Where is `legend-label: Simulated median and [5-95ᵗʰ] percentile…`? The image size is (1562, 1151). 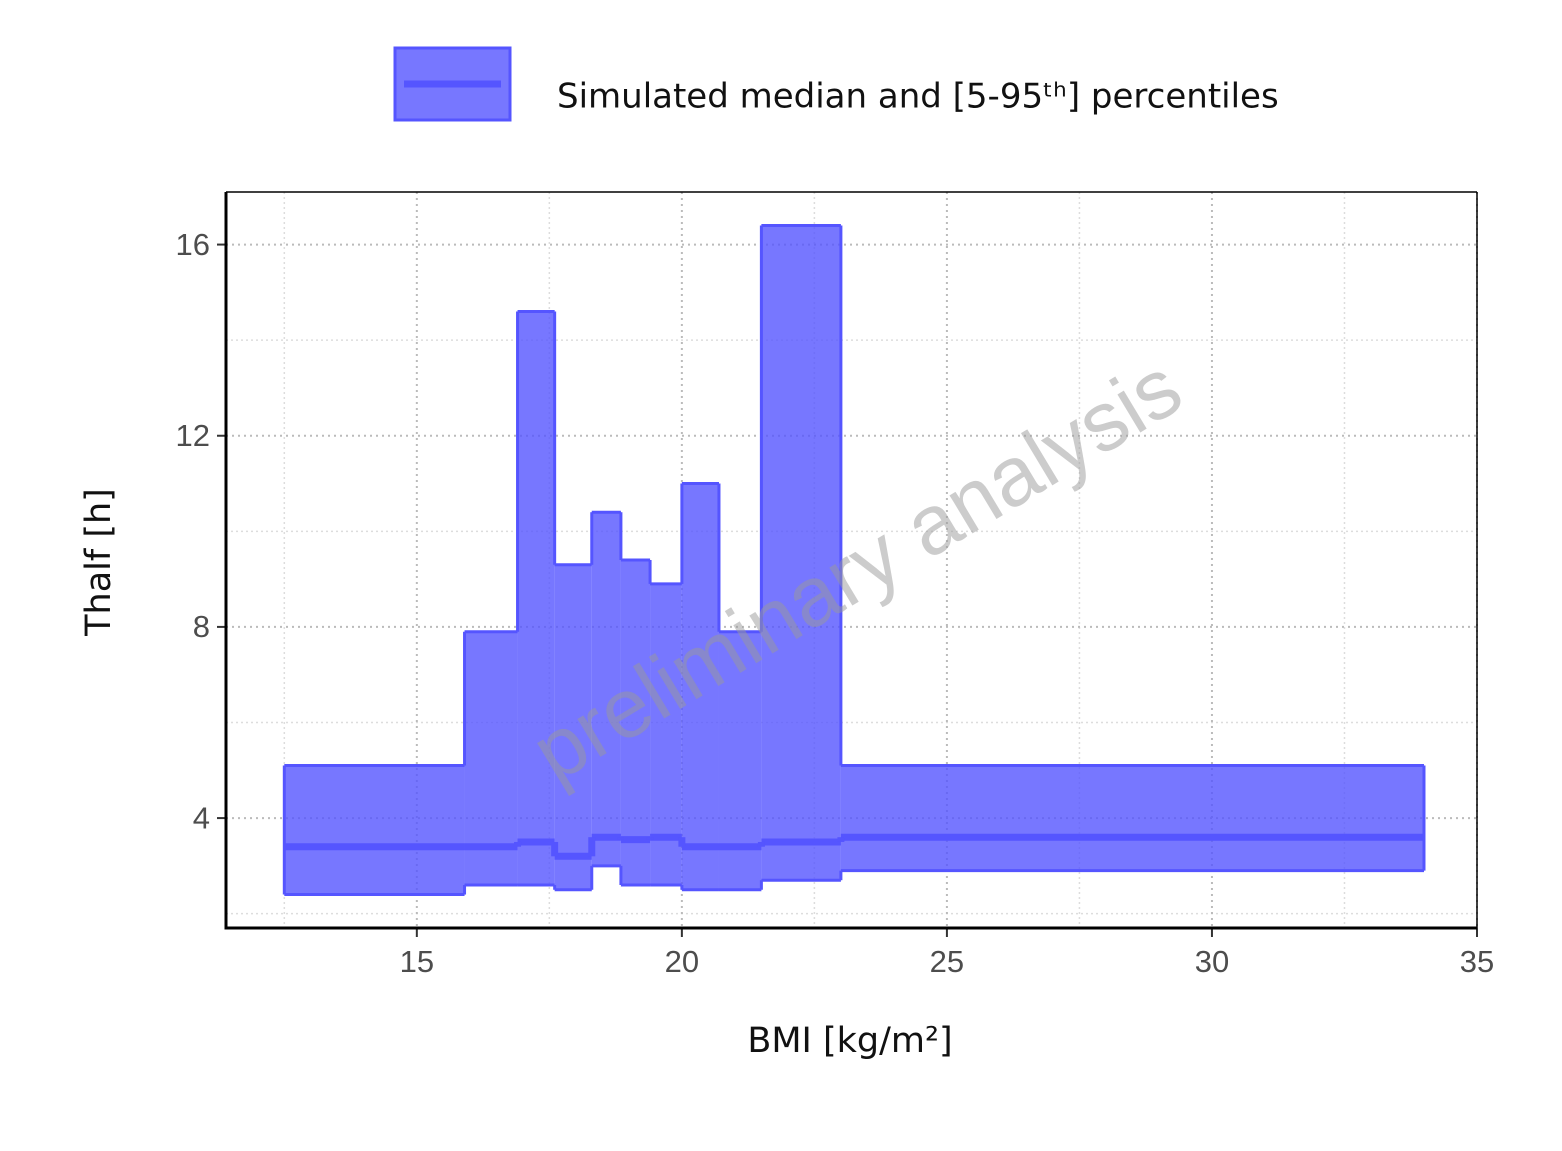
legend-label: Simulated median and [5-95ᵗʰ] percentile… is located at coordinates (918, 97).